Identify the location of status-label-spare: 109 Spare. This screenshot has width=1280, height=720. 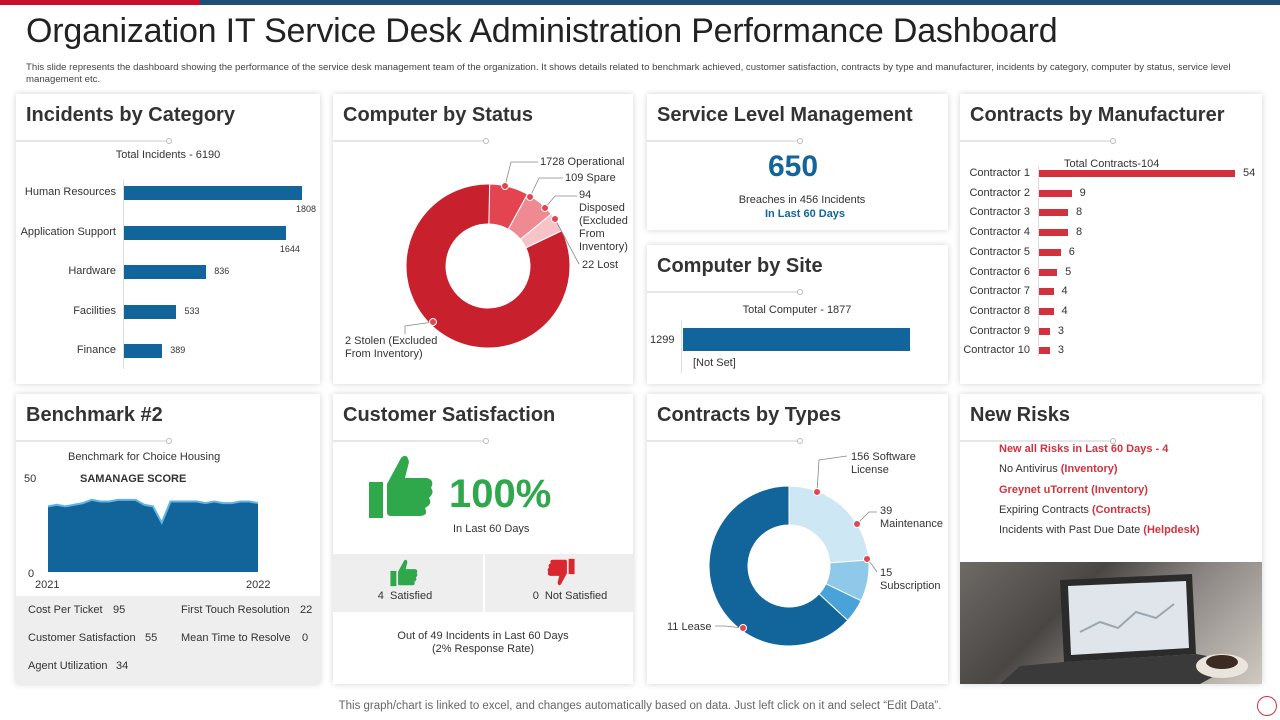
(590, 178).